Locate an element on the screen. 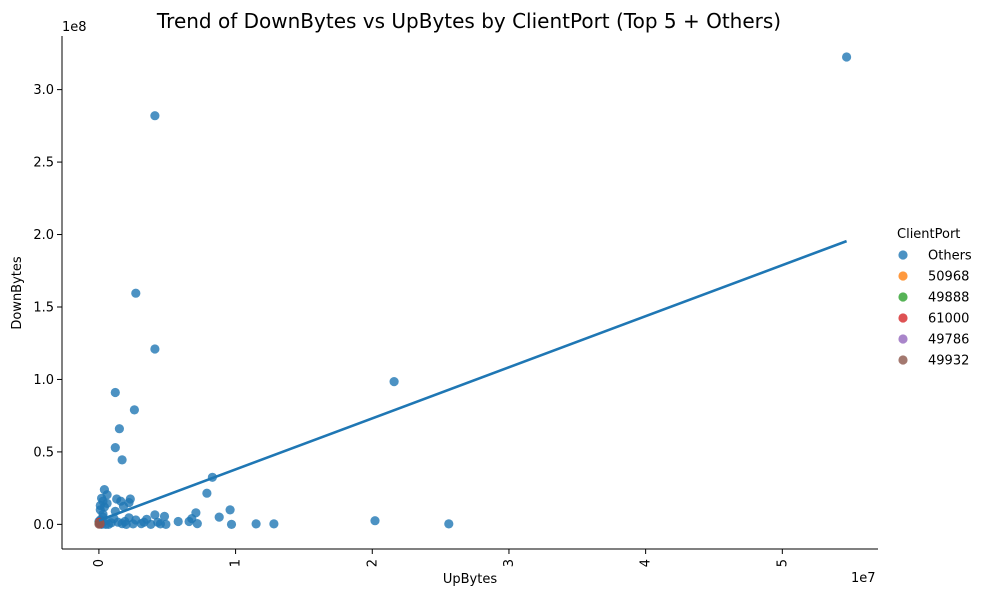 The image size is (987, 596). y-axis-label: DownBytes is located at coordinates (17, 293).